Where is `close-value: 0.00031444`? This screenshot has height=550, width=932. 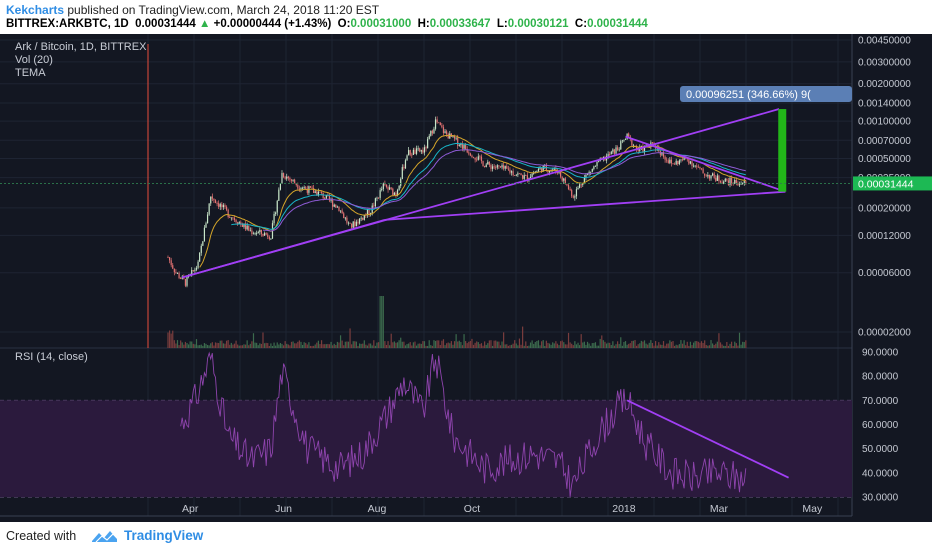 close-value: 0.00031444 is located at coordinates (617, 24).